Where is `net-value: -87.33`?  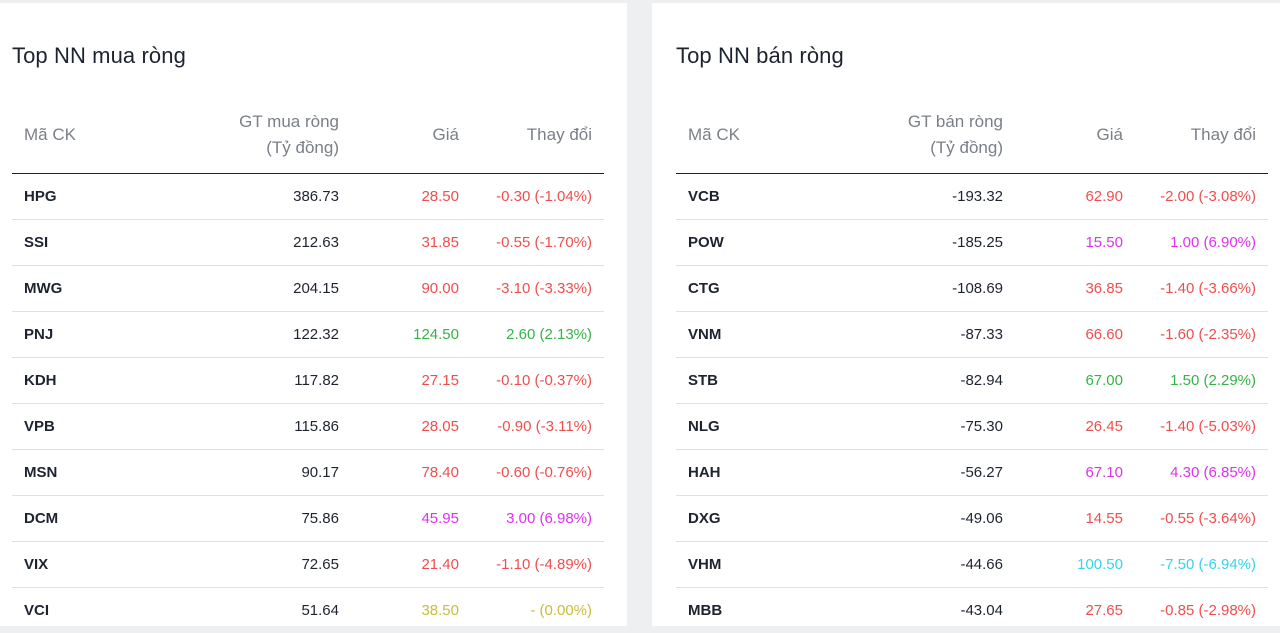 net-value: -87.33 is located at coordinates (914, 335).